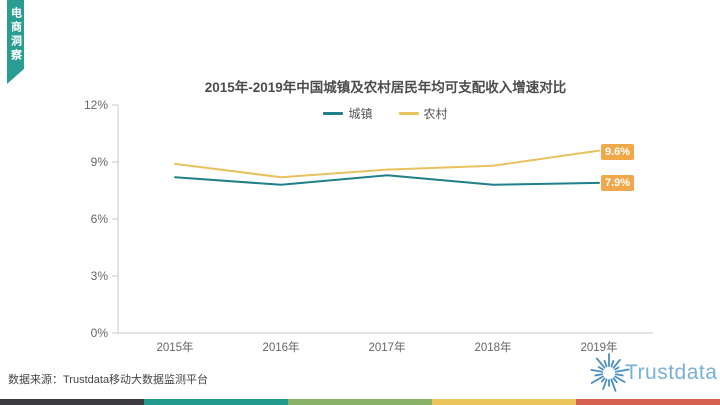 Image resolution: width=720 pixels, height=405 pixels. What do you see at coordinates (617, 183) in the screenshot?
I see `data-label-badge-urban: 7.9%` at bounding box center [617, 183].